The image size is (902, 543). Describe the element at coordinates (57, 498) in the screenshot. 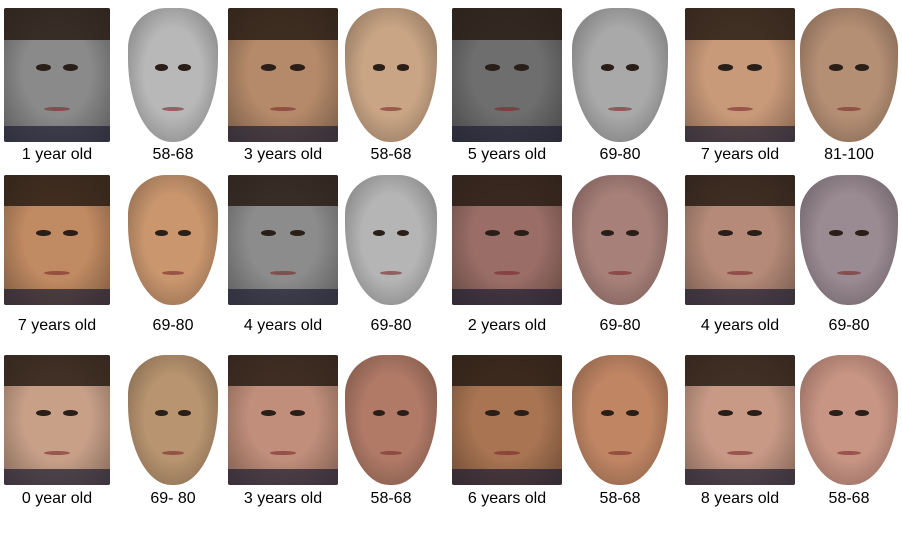

I see `age-label: 0 year old` at that location.